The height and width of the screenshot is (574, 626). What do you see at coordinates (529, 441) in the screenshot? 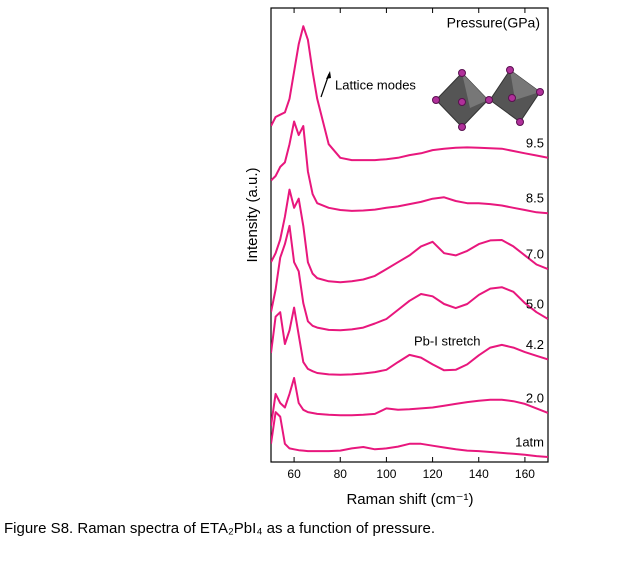
I see `series-label: 1atm` at bounding box center [529, 441].